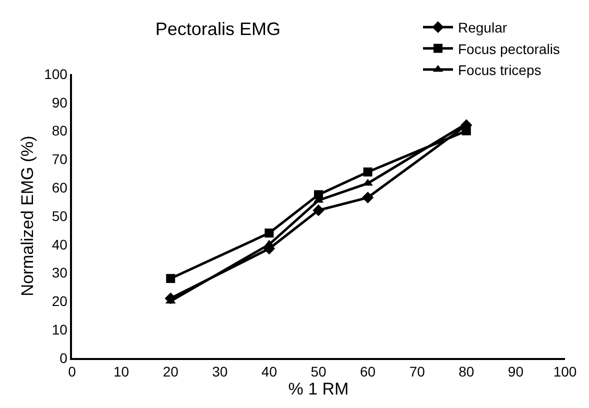  I want to click on legend-label: Regular, so click(483, 28).